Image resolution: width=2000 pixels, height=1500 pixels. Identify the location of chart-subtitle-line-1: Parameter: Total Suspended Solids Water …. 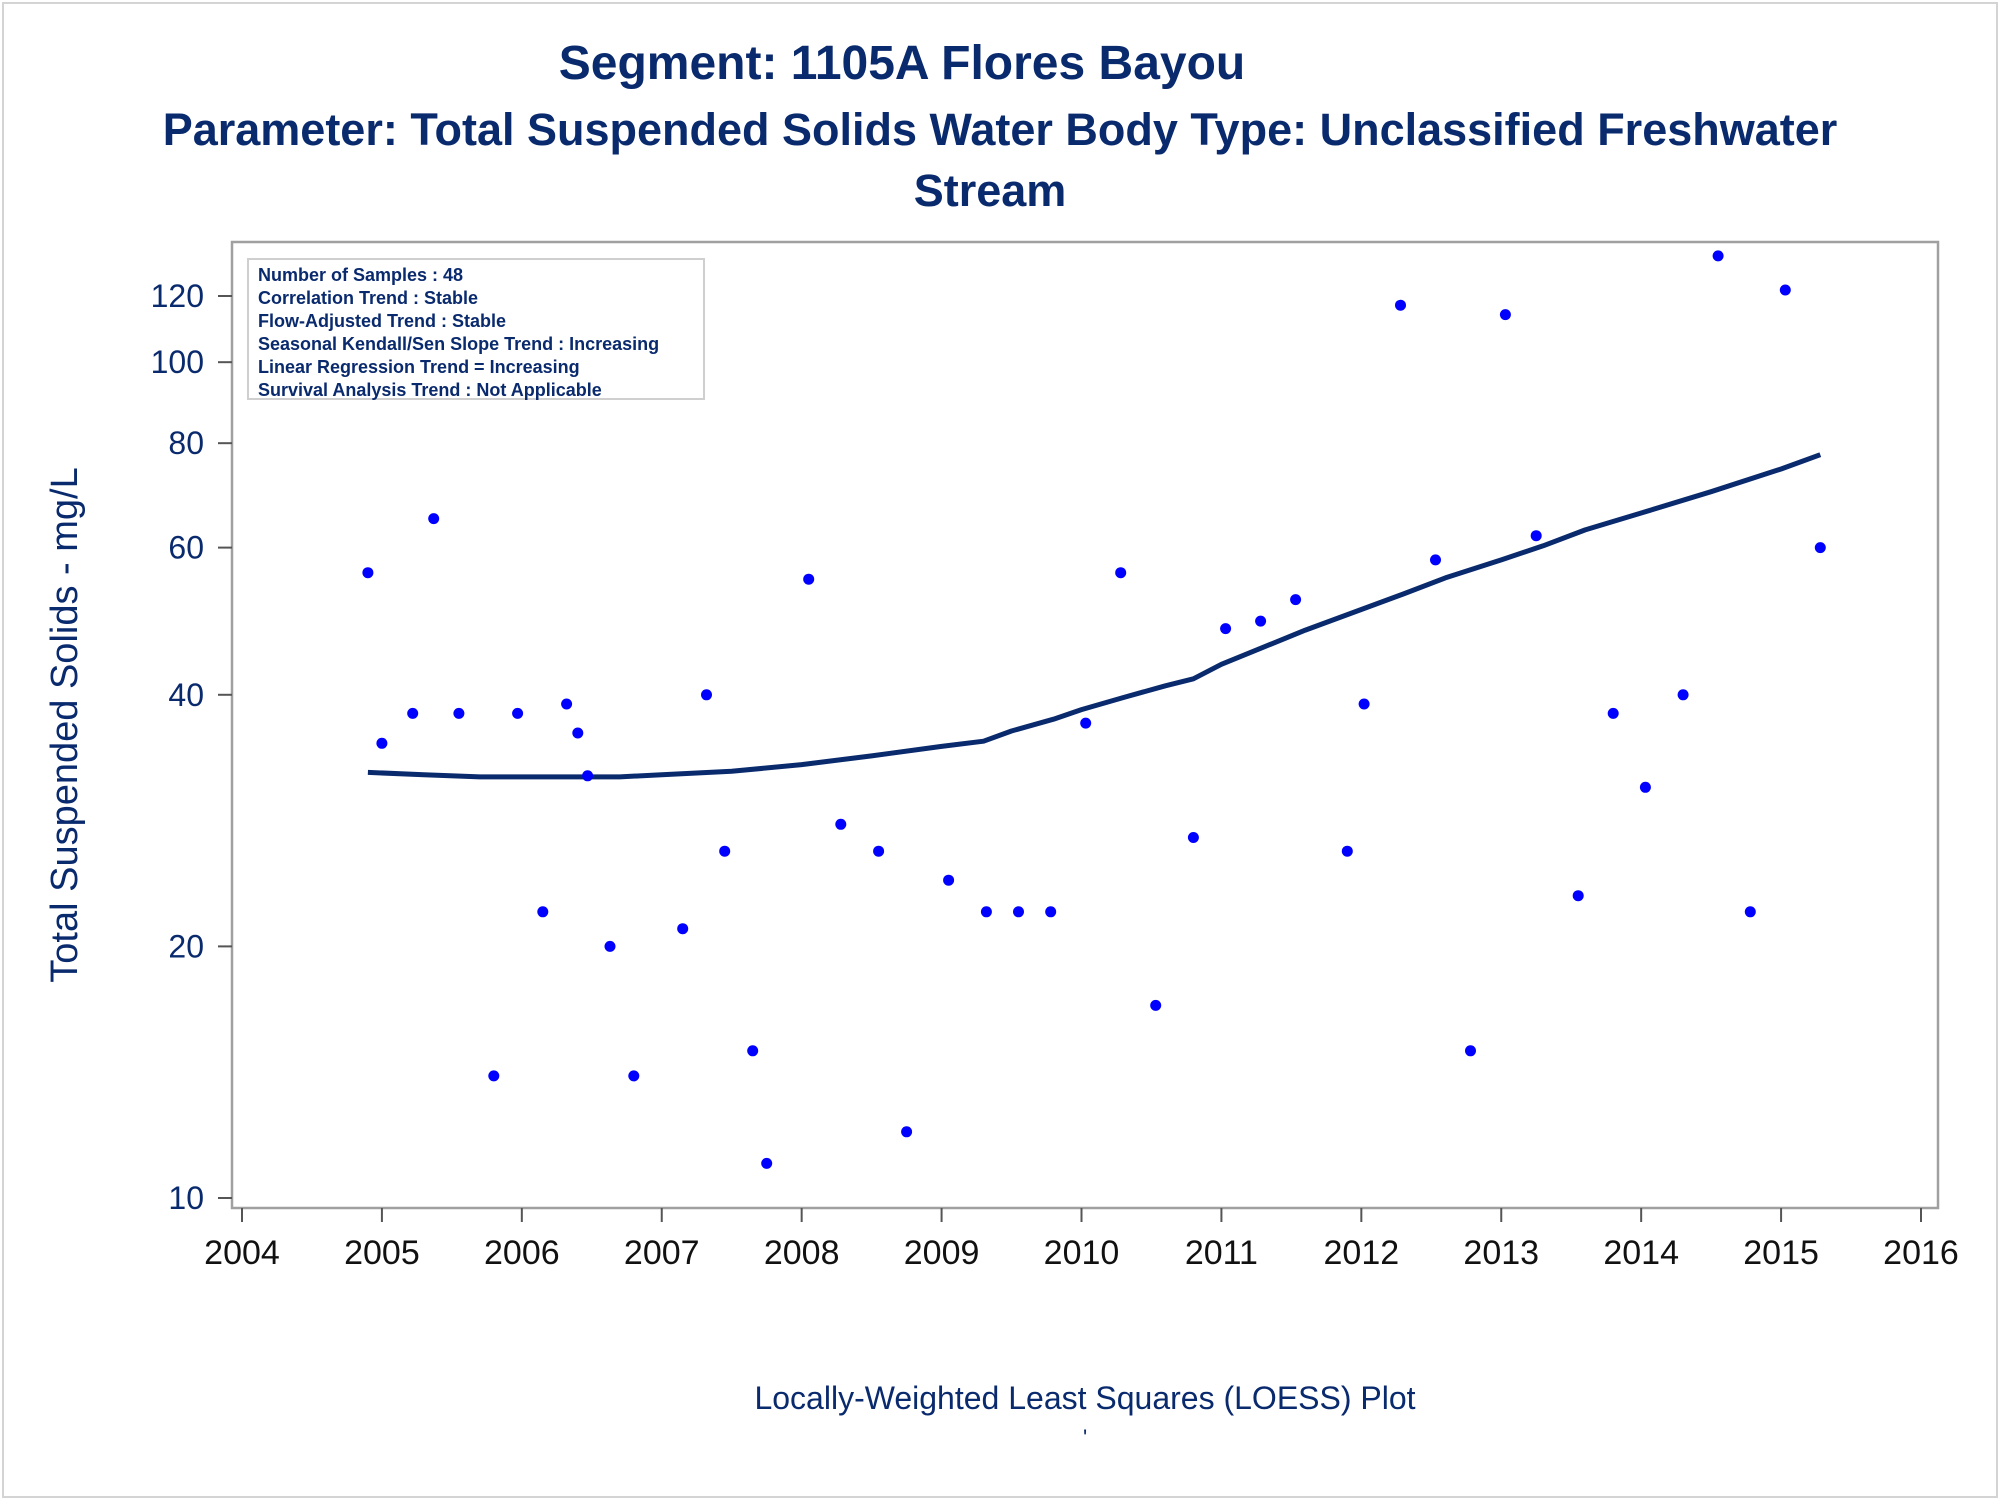
(1000, 129).